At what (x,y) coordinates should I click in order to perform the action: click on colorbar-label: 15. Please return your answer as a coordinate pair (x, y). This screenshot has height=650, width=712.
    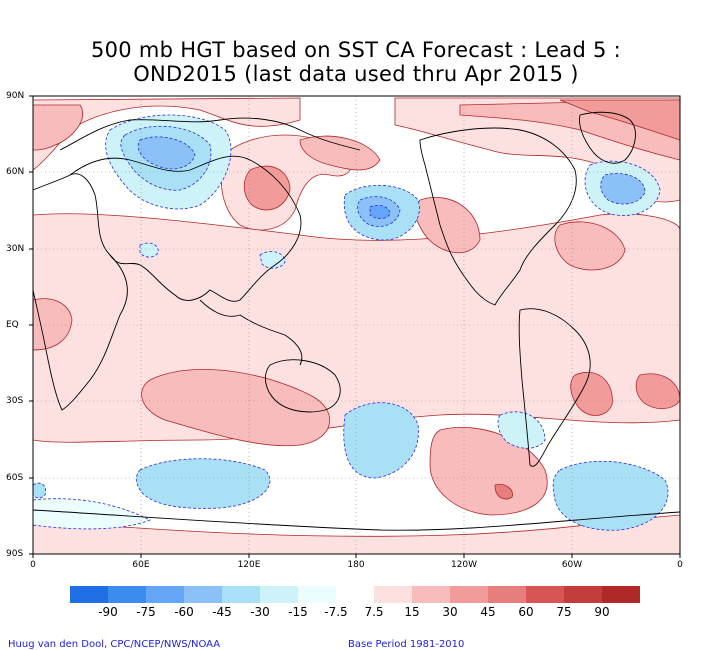
    Looking at the image, I should click on (412, 612).